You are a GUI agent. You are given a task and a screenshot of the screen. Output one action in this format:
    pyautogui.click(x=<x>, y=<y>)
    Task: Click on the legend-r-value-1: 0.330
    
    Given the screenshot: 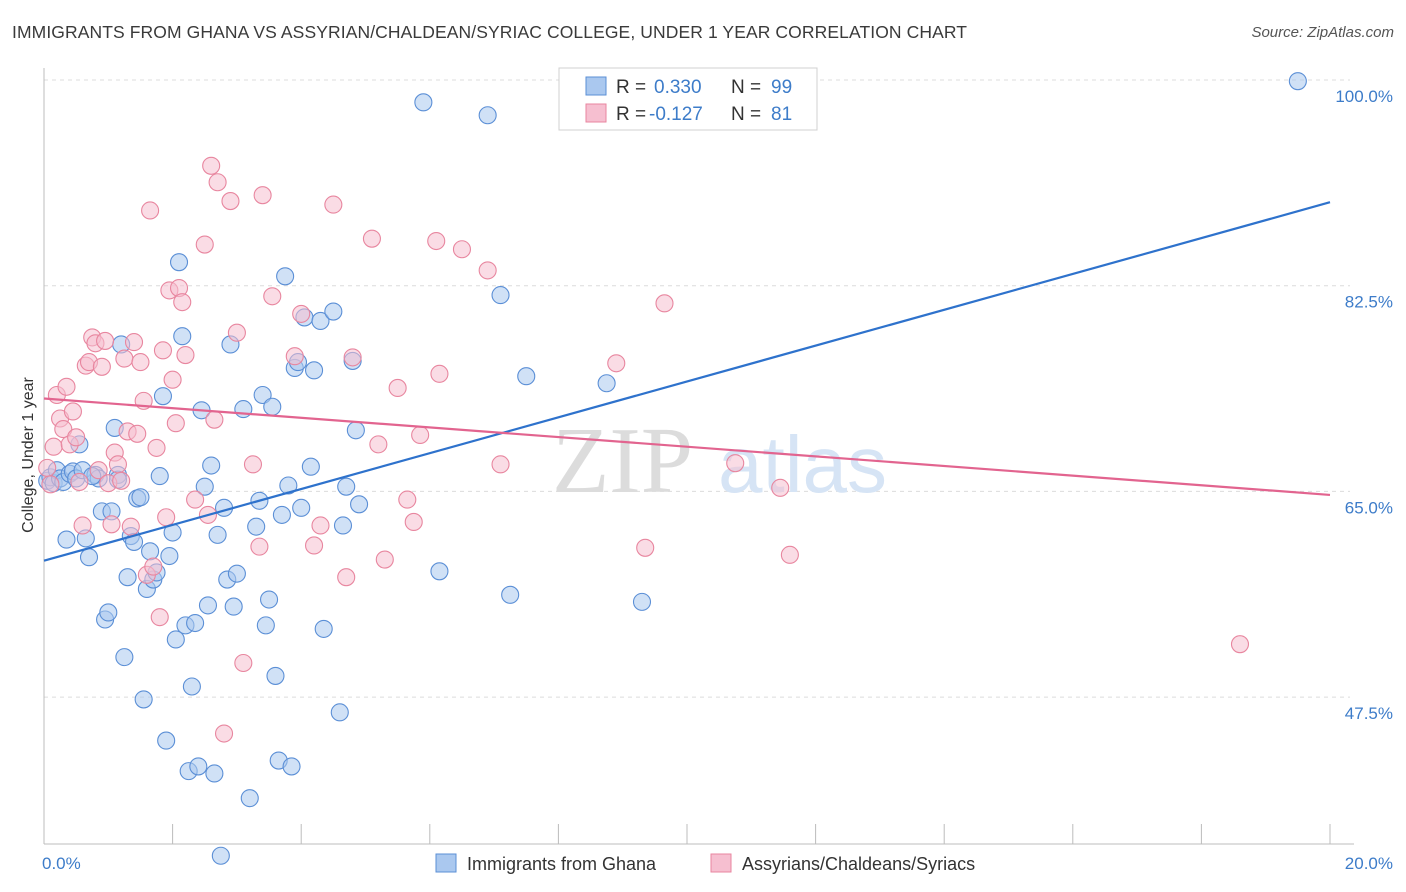 What is the action you would take?
    pyautogui.click(x=678, y=87)
    